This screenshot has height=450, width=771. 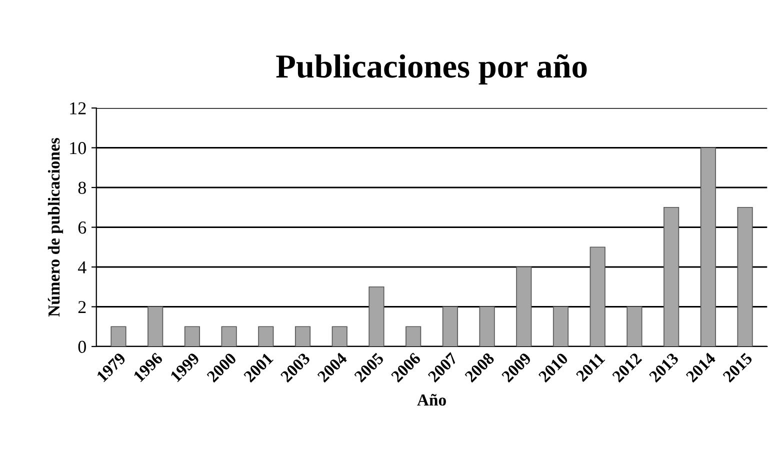 What do you see at coordinates (82, 307) in the screenshot?
I see `y-tick-label: 2` at bounding box center [82, 307].